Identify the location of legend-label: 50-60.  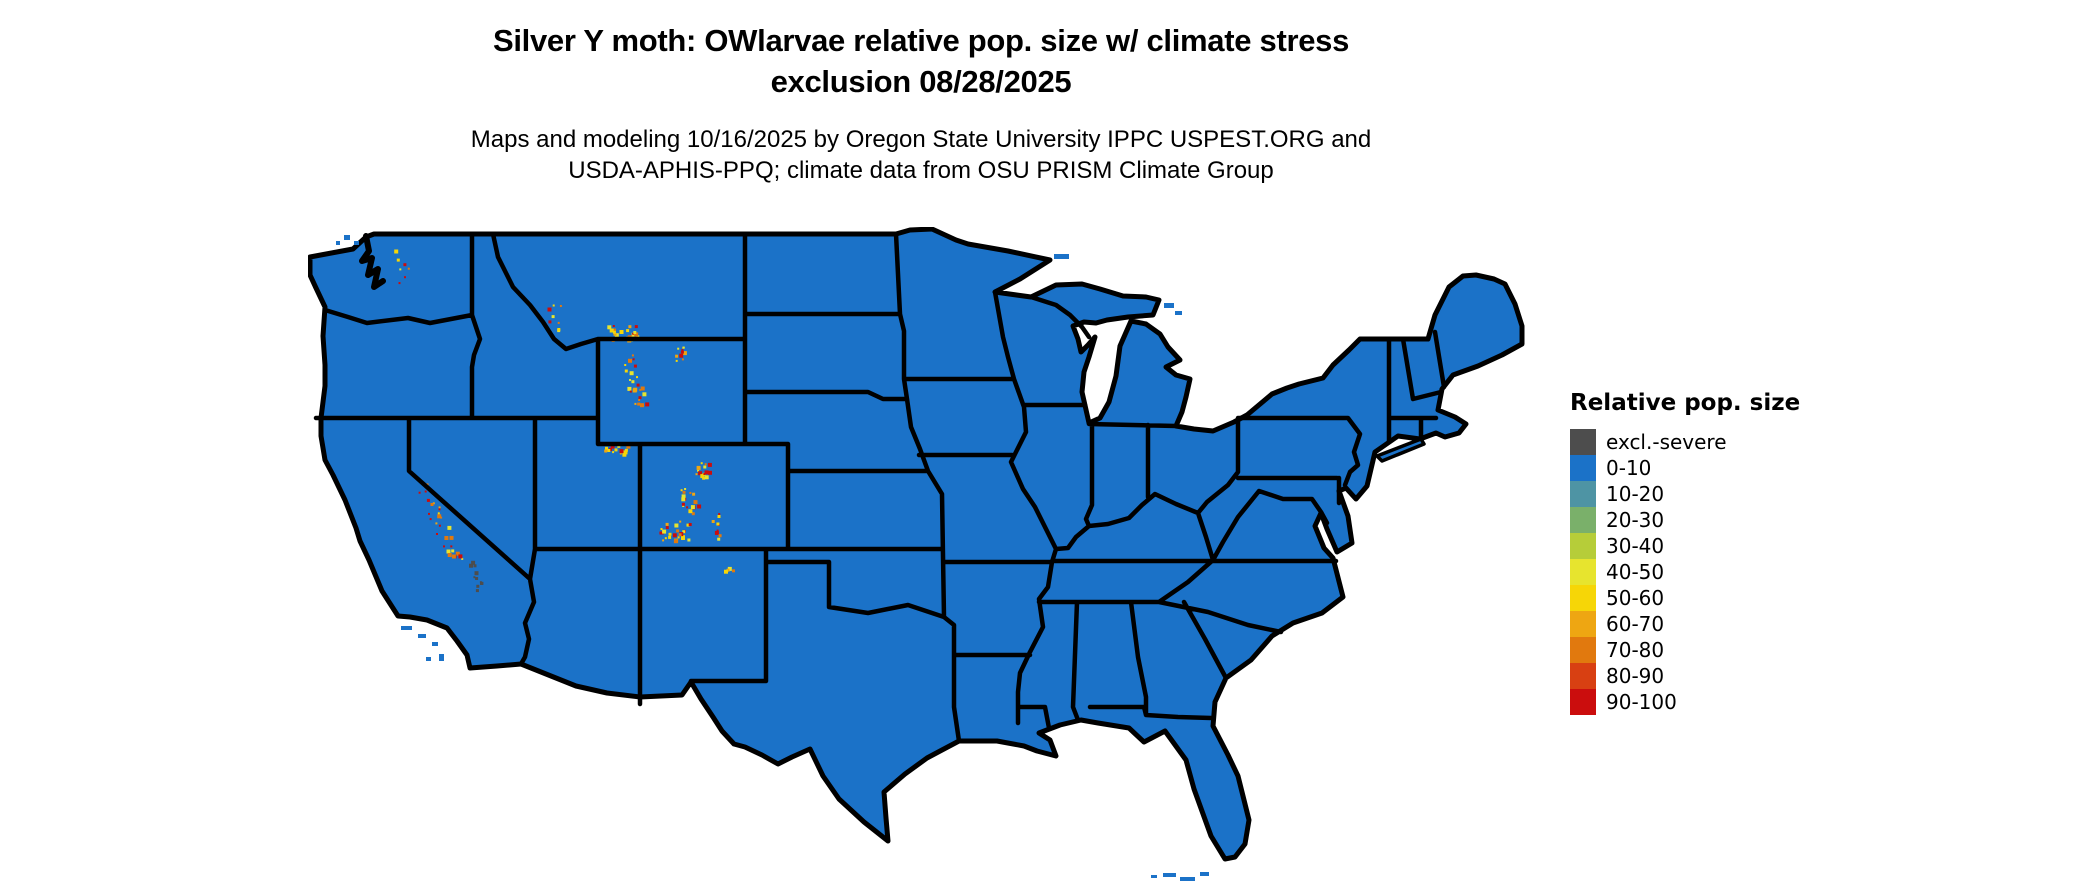
(1635, 598).